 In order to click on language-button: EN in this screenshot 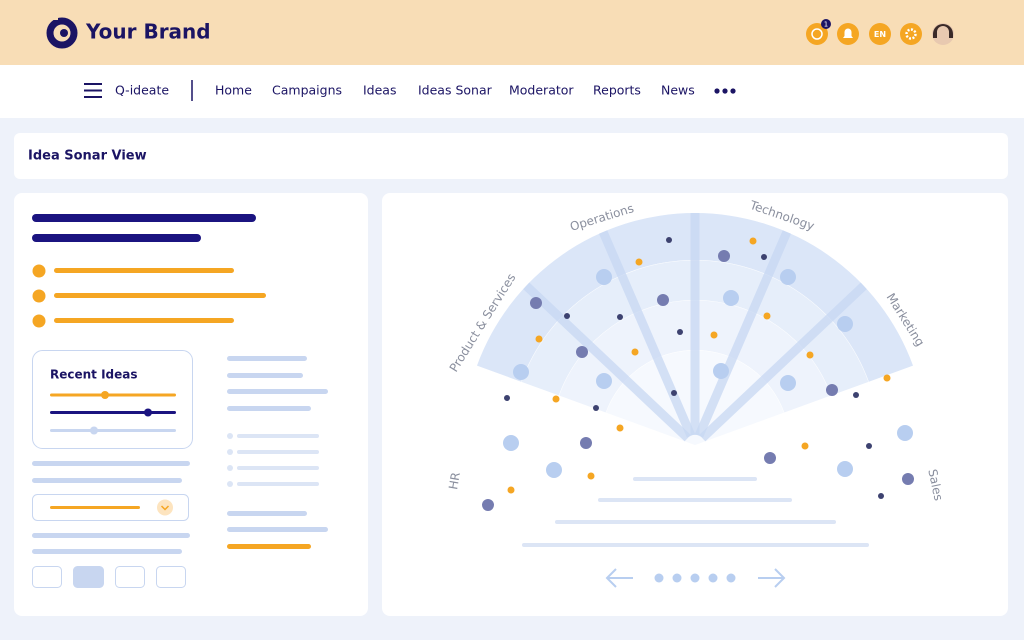, I will do `click(880, 34)`.